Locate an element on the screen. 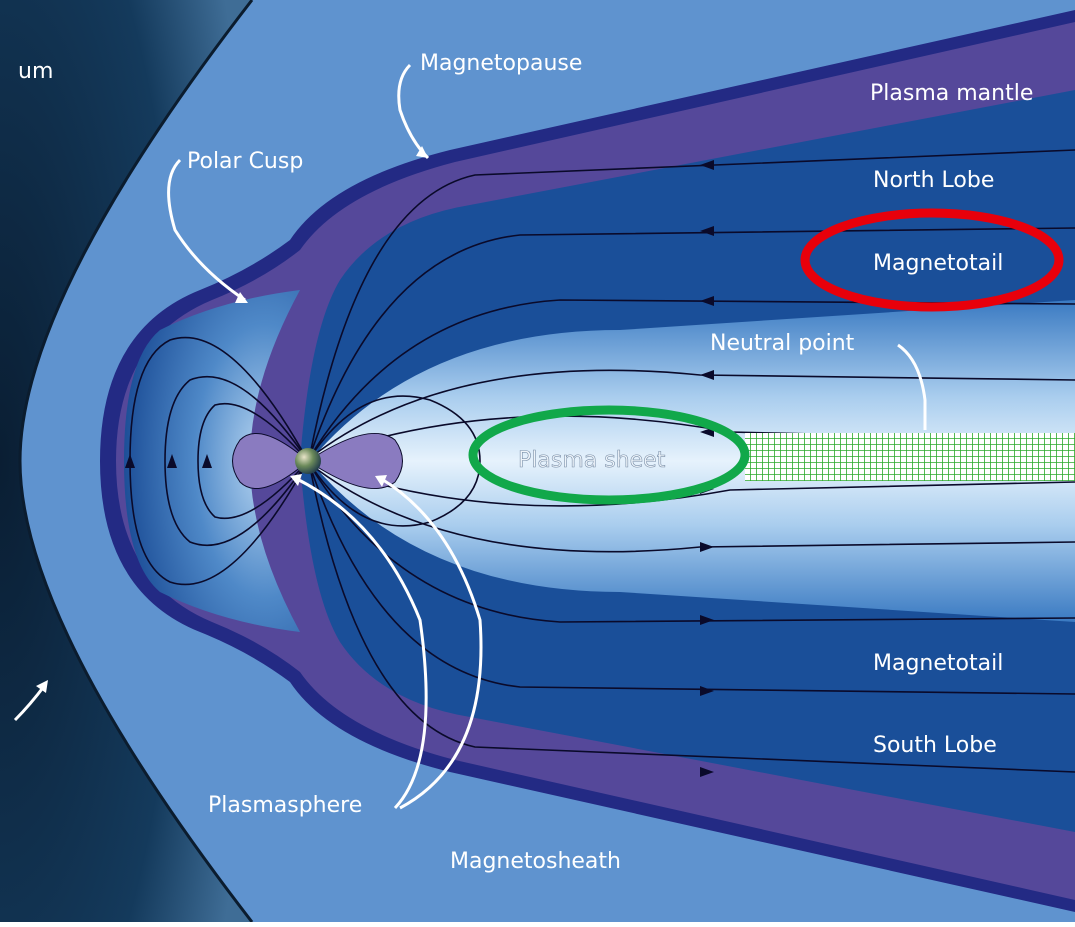 The width and height of the screenshot is (1075, 927). green-highlight-oval is located at coordinates (609, 455).